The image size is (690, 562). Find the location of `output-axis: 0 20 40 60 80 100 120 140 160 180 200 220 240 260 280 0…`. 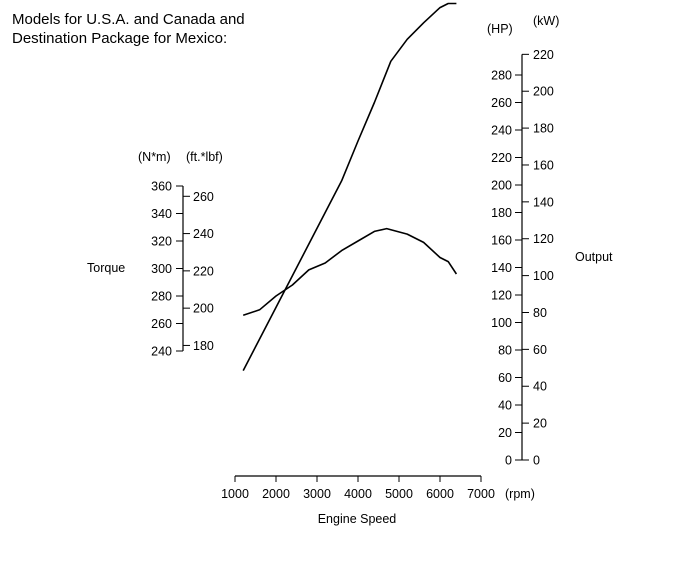

output-axis: 0 20 40 60 80 100 120 140 160 180 200 220 240 260 280 0… is located at coordinates (550, 241).